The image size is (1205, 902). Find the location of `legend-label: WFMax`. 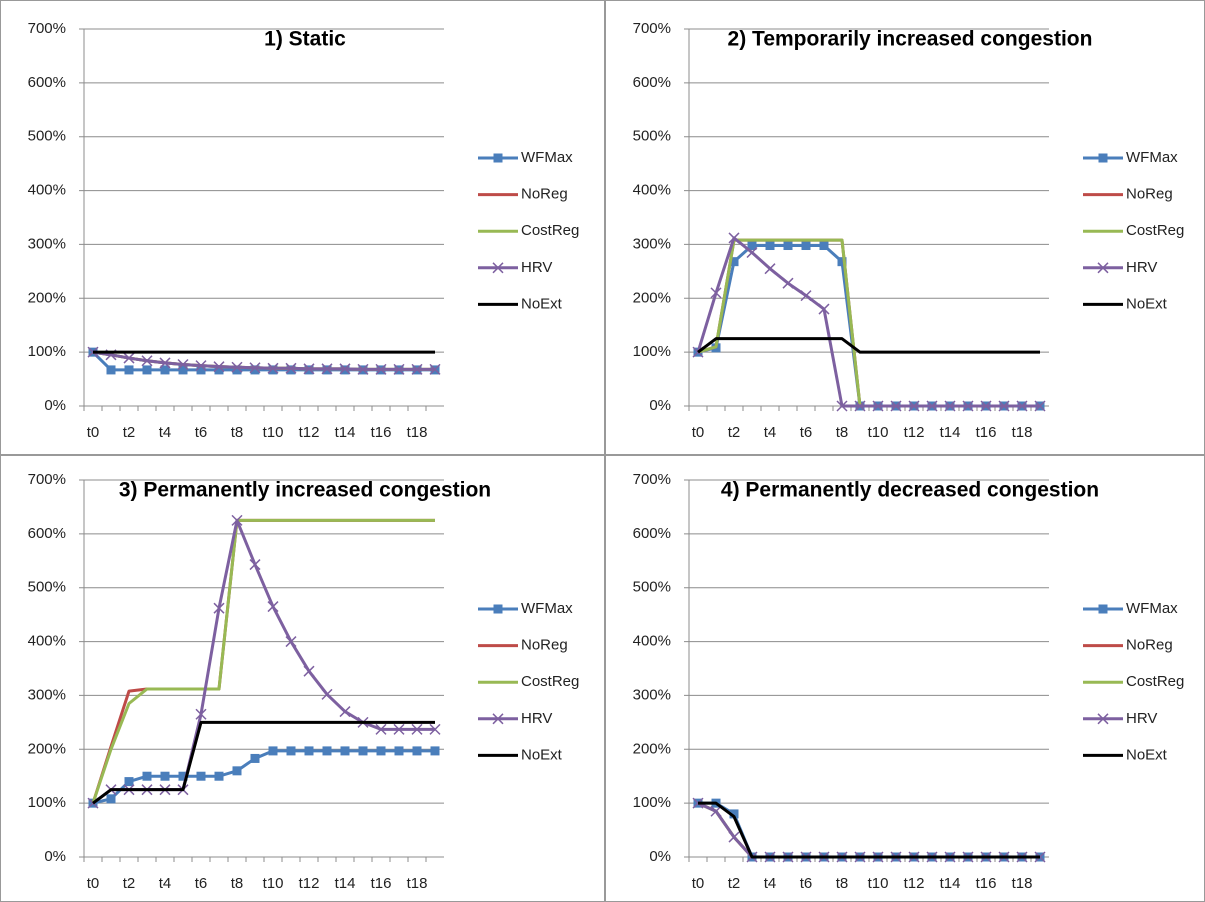

legend-label: WFMax is located at coordinates (1152, 157).